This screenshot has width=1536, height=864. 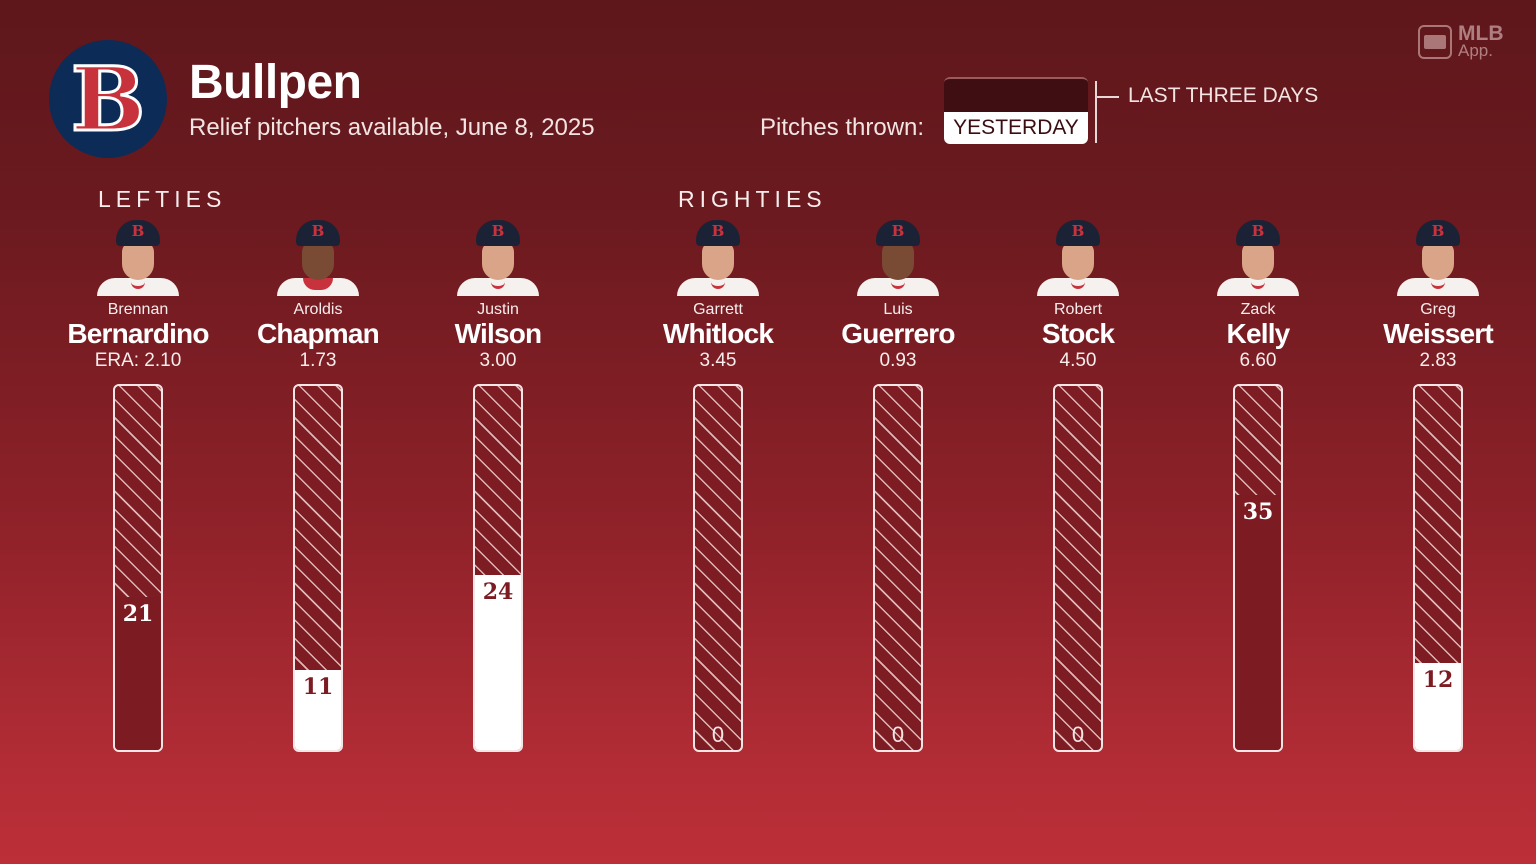 What do you see at coordinates (318, 333) in the screenshot?
I see `pitcher-last-name: Chapman` at bounding box center [318, 333].